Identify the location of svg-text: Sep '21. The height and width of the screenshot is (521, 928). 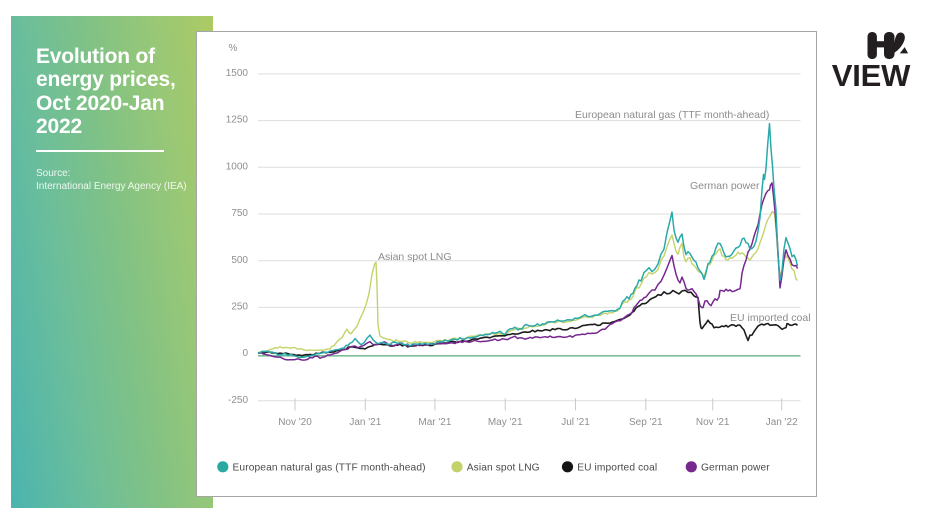
(646, 422).